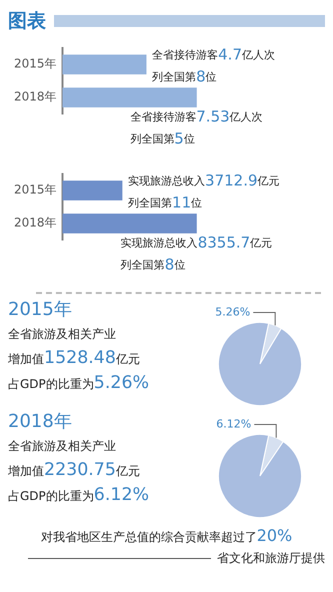  Describe the element at coordinates (153, 264) in the screenshot. I see `text: 列全国第8位` at that location.